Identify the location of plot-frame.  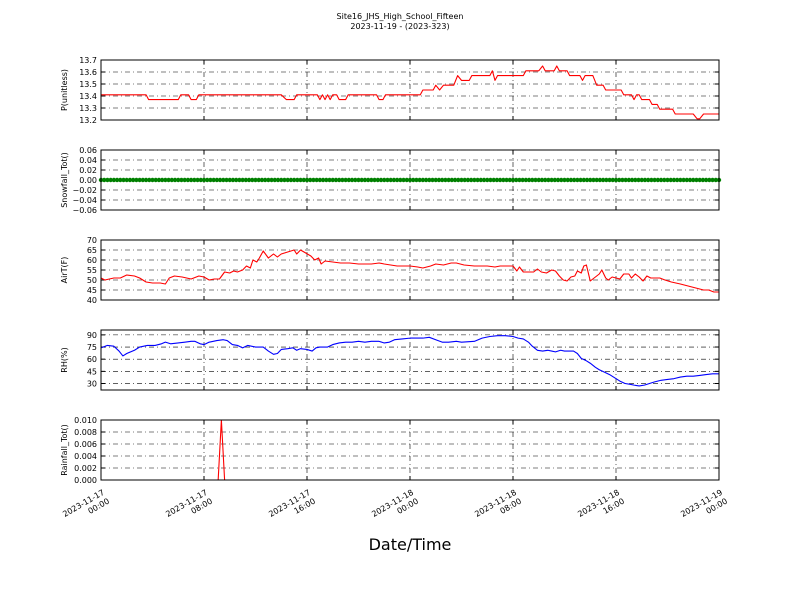
(410, 180).